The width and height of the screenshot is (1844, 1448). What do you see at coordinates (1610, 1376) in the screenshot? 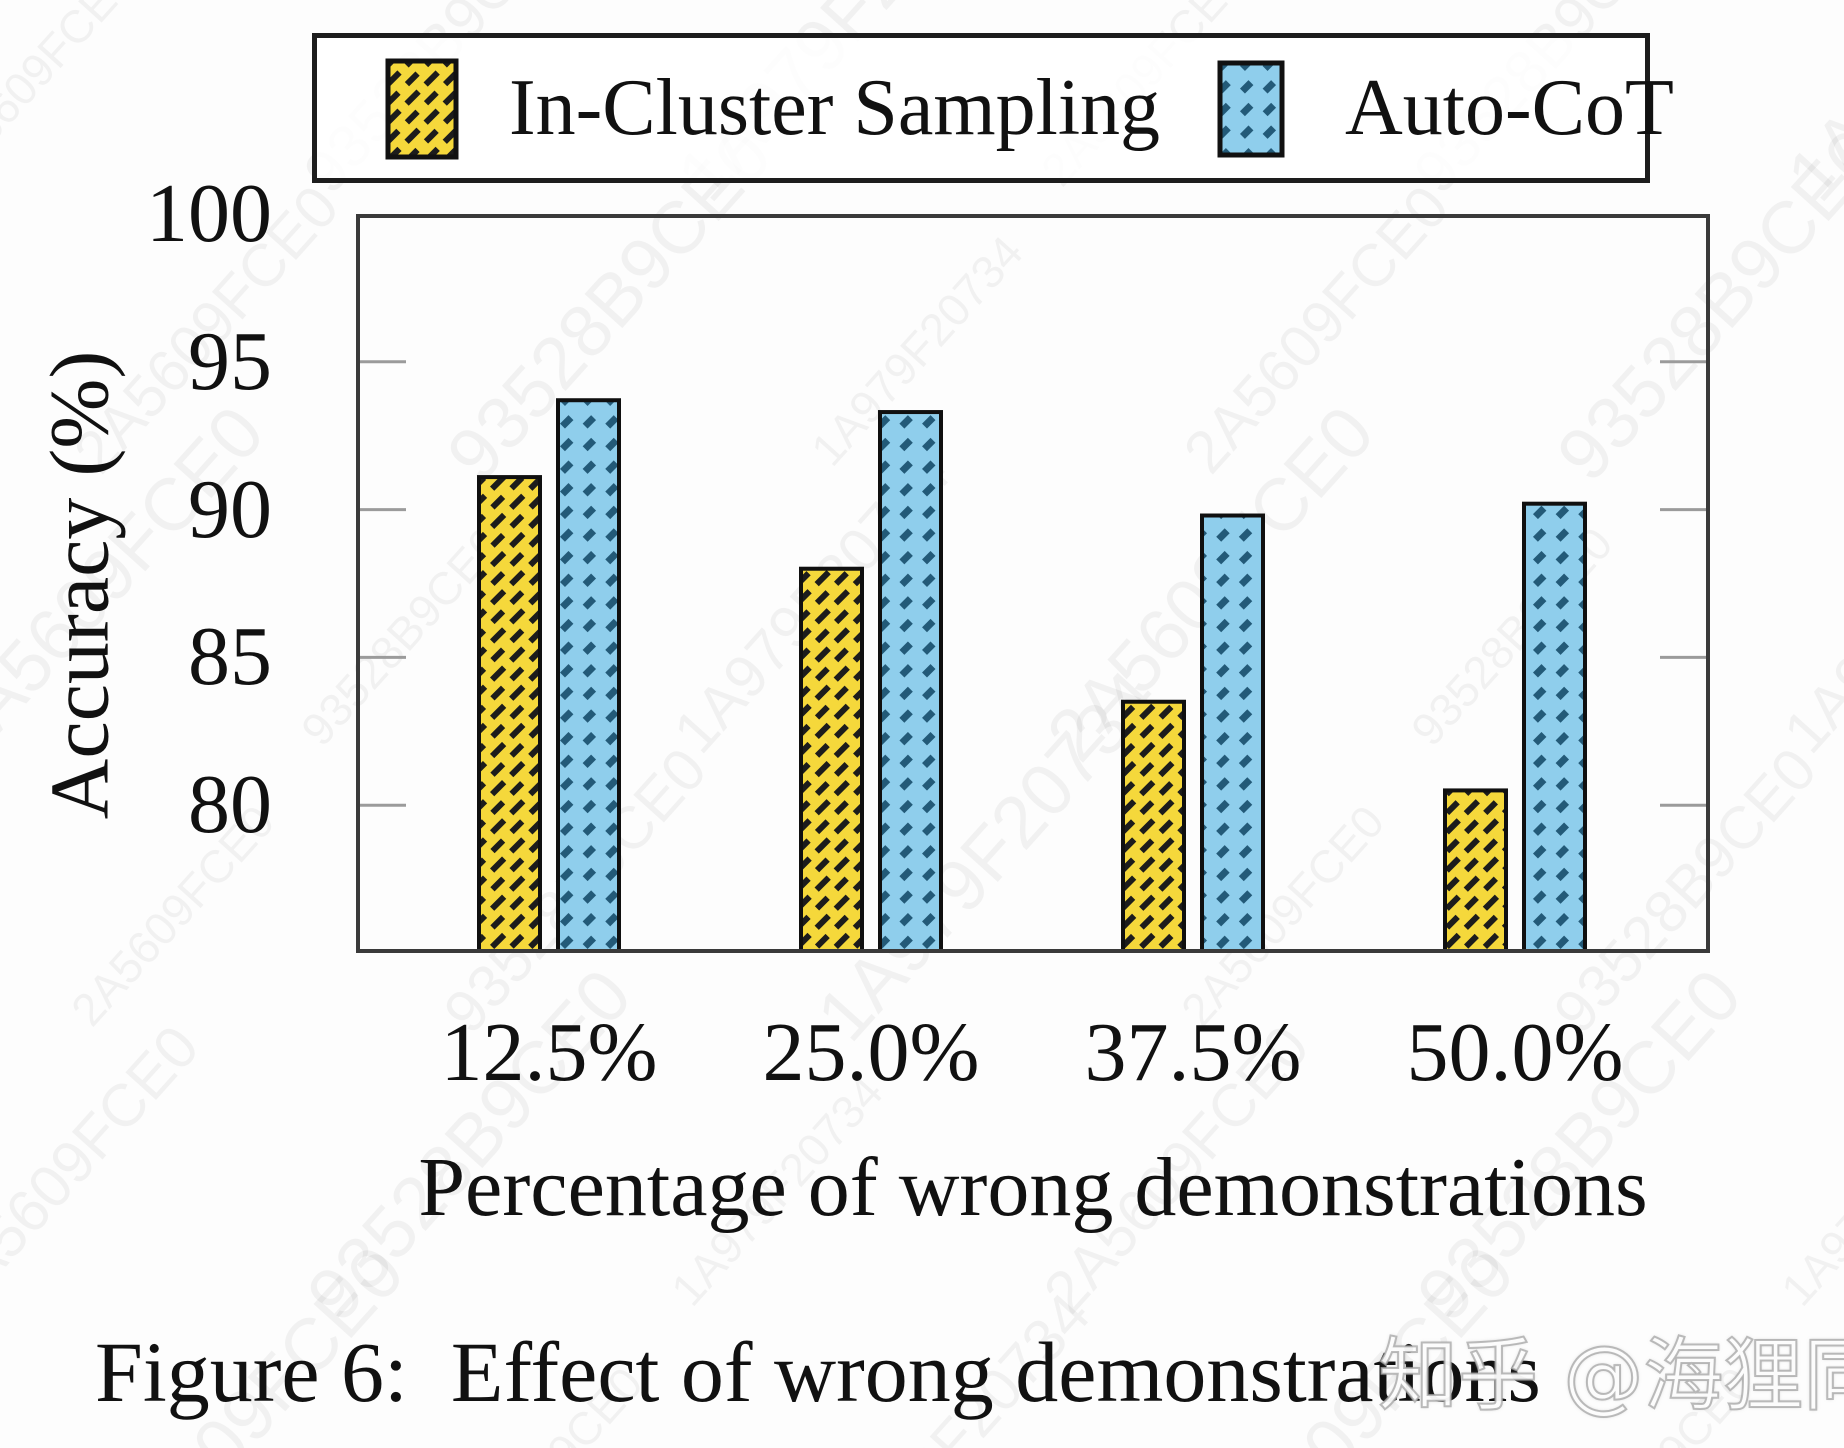
I see `site-watermark: 知乎 @海狸同学` at bounding box center [1610, 1376].